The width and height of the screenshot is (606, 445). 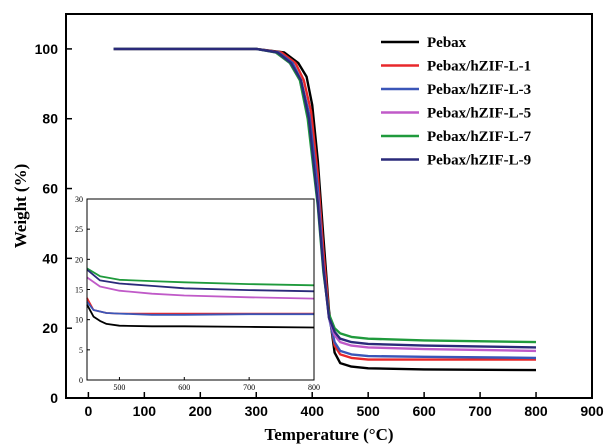 I want to click on inset-y-tick-label: 5, so click(x=81, y=350).